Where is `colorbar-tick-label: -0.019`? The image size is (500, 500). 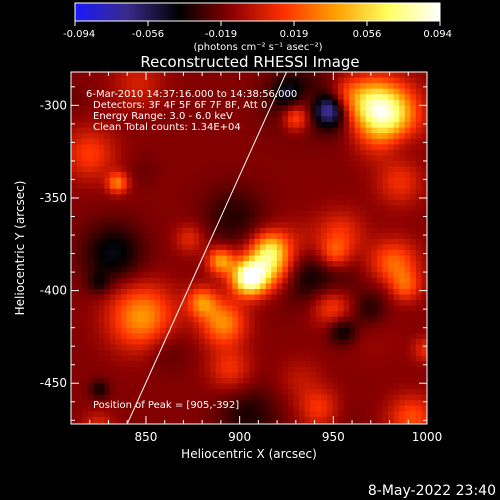
colorbar-tick-label: -0.019 is located at coordinates (221, 34).